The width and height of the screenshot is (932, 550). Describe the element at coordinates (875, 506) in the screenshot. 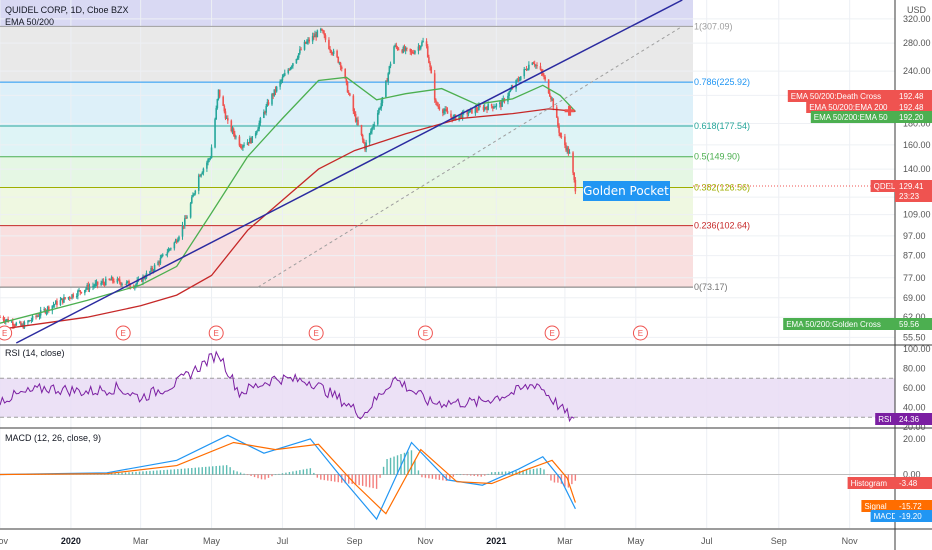

I see `tag-signal-label: Signal` at that location.